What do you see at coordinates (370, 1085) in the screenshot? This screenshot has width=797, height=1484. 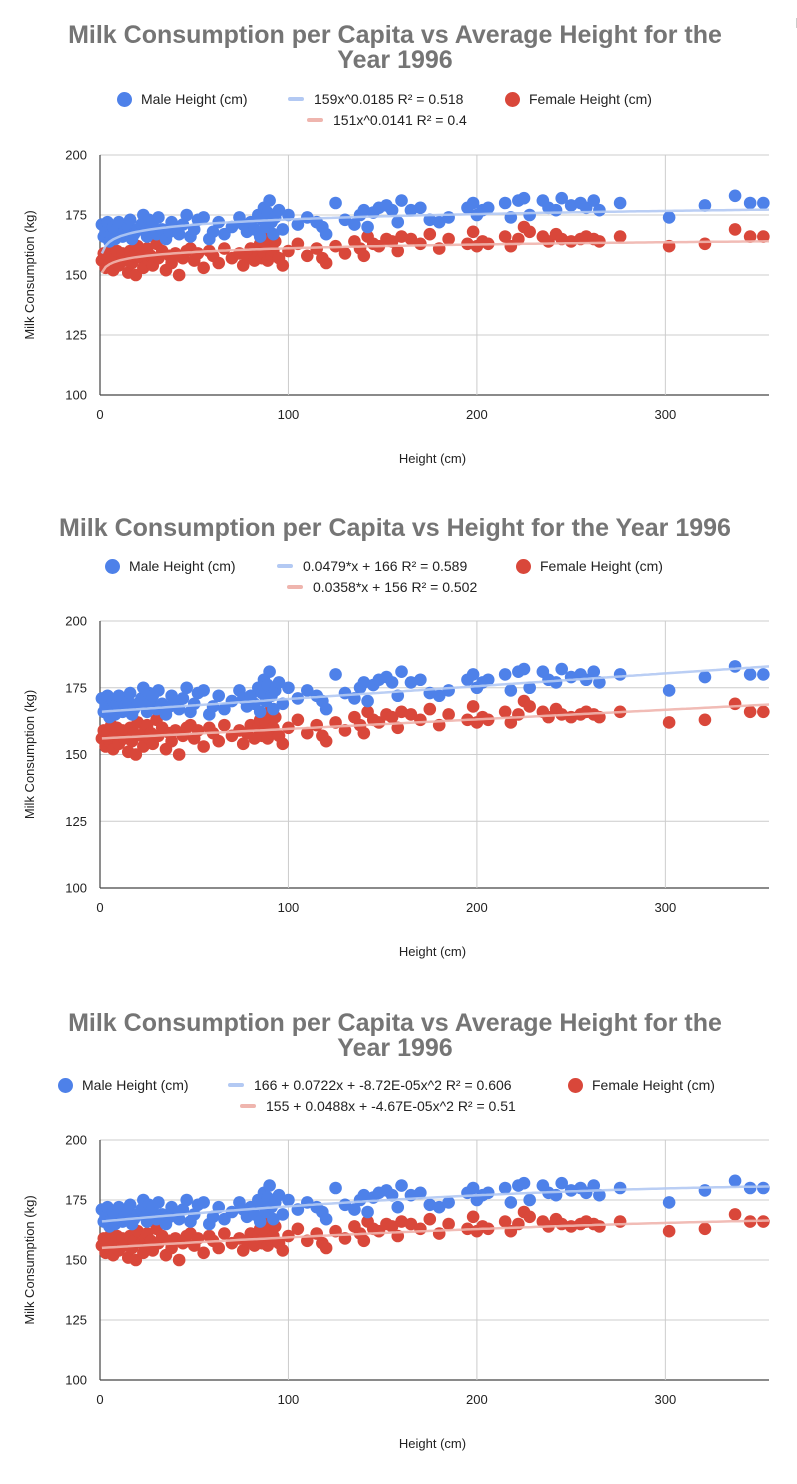 I see `legend-item-male-trend: 166 + 0.0722x + -8.72E-05x^2 R² = 0.606` at bounding box center [370, 1085].